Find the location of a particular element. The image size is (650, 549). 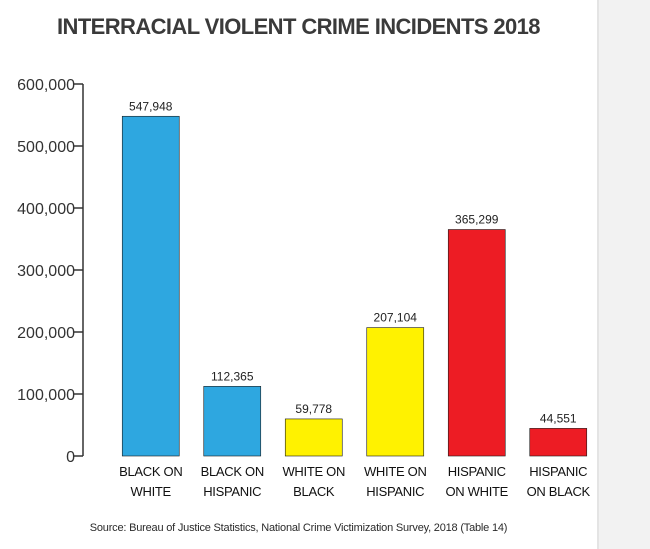

x-category-label: WHITE is located at coordinates (151, 491).